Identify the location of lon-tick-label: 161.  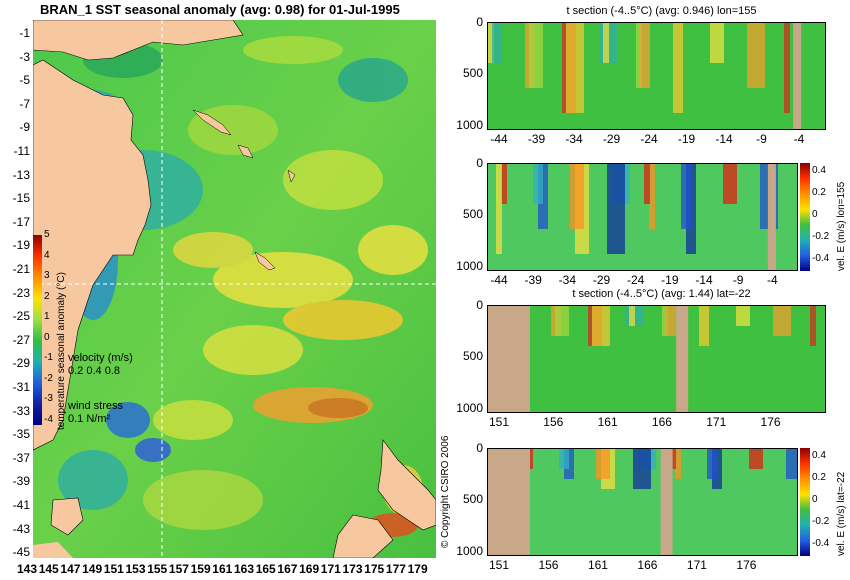
(222, 569).